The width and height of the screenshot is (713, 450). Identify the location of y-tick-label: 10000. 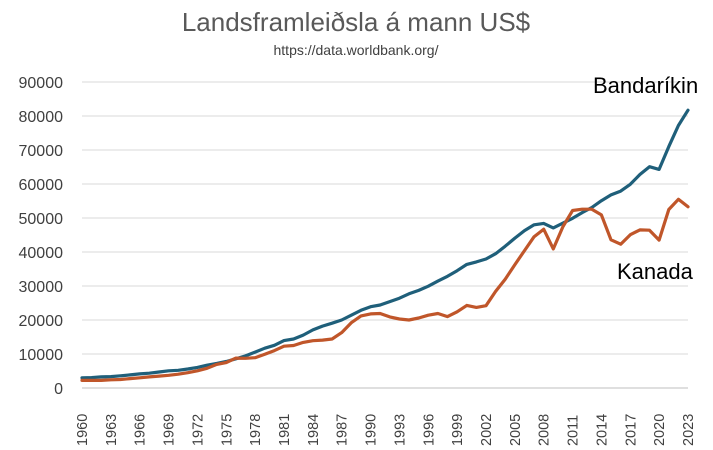
(41, 355).